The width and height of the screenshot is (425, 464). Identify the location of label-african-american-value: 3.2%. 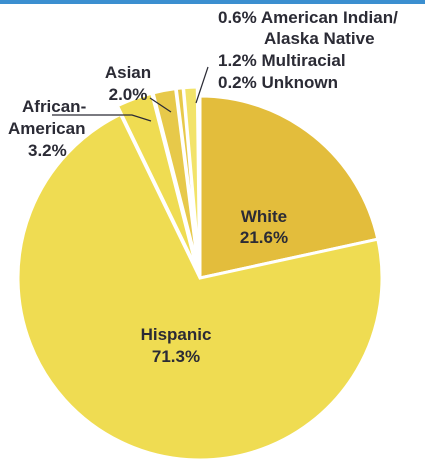
(47, 150).